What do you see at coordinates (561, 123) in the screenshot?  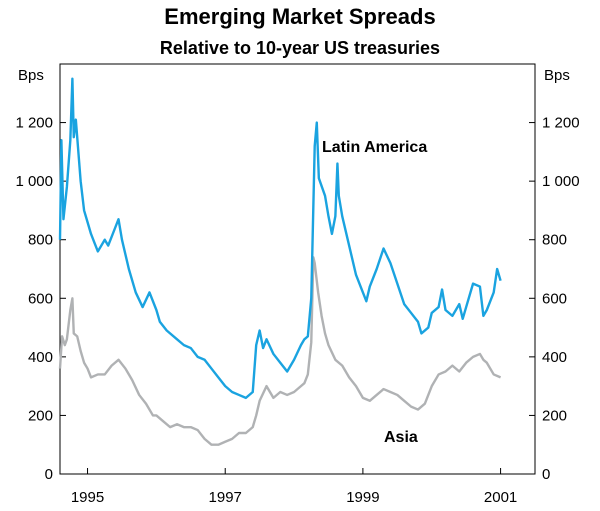 I see `y-tick-label-right: 1 200` at bounding box center [561, 123].